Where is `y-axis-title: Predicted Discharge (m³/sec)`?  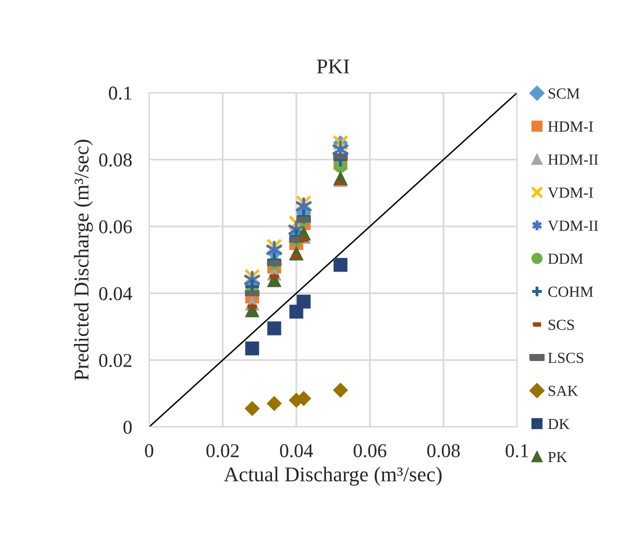
y-axis-title: Predicted Discharge (m³/sec) is located at coordinates (83, 260).